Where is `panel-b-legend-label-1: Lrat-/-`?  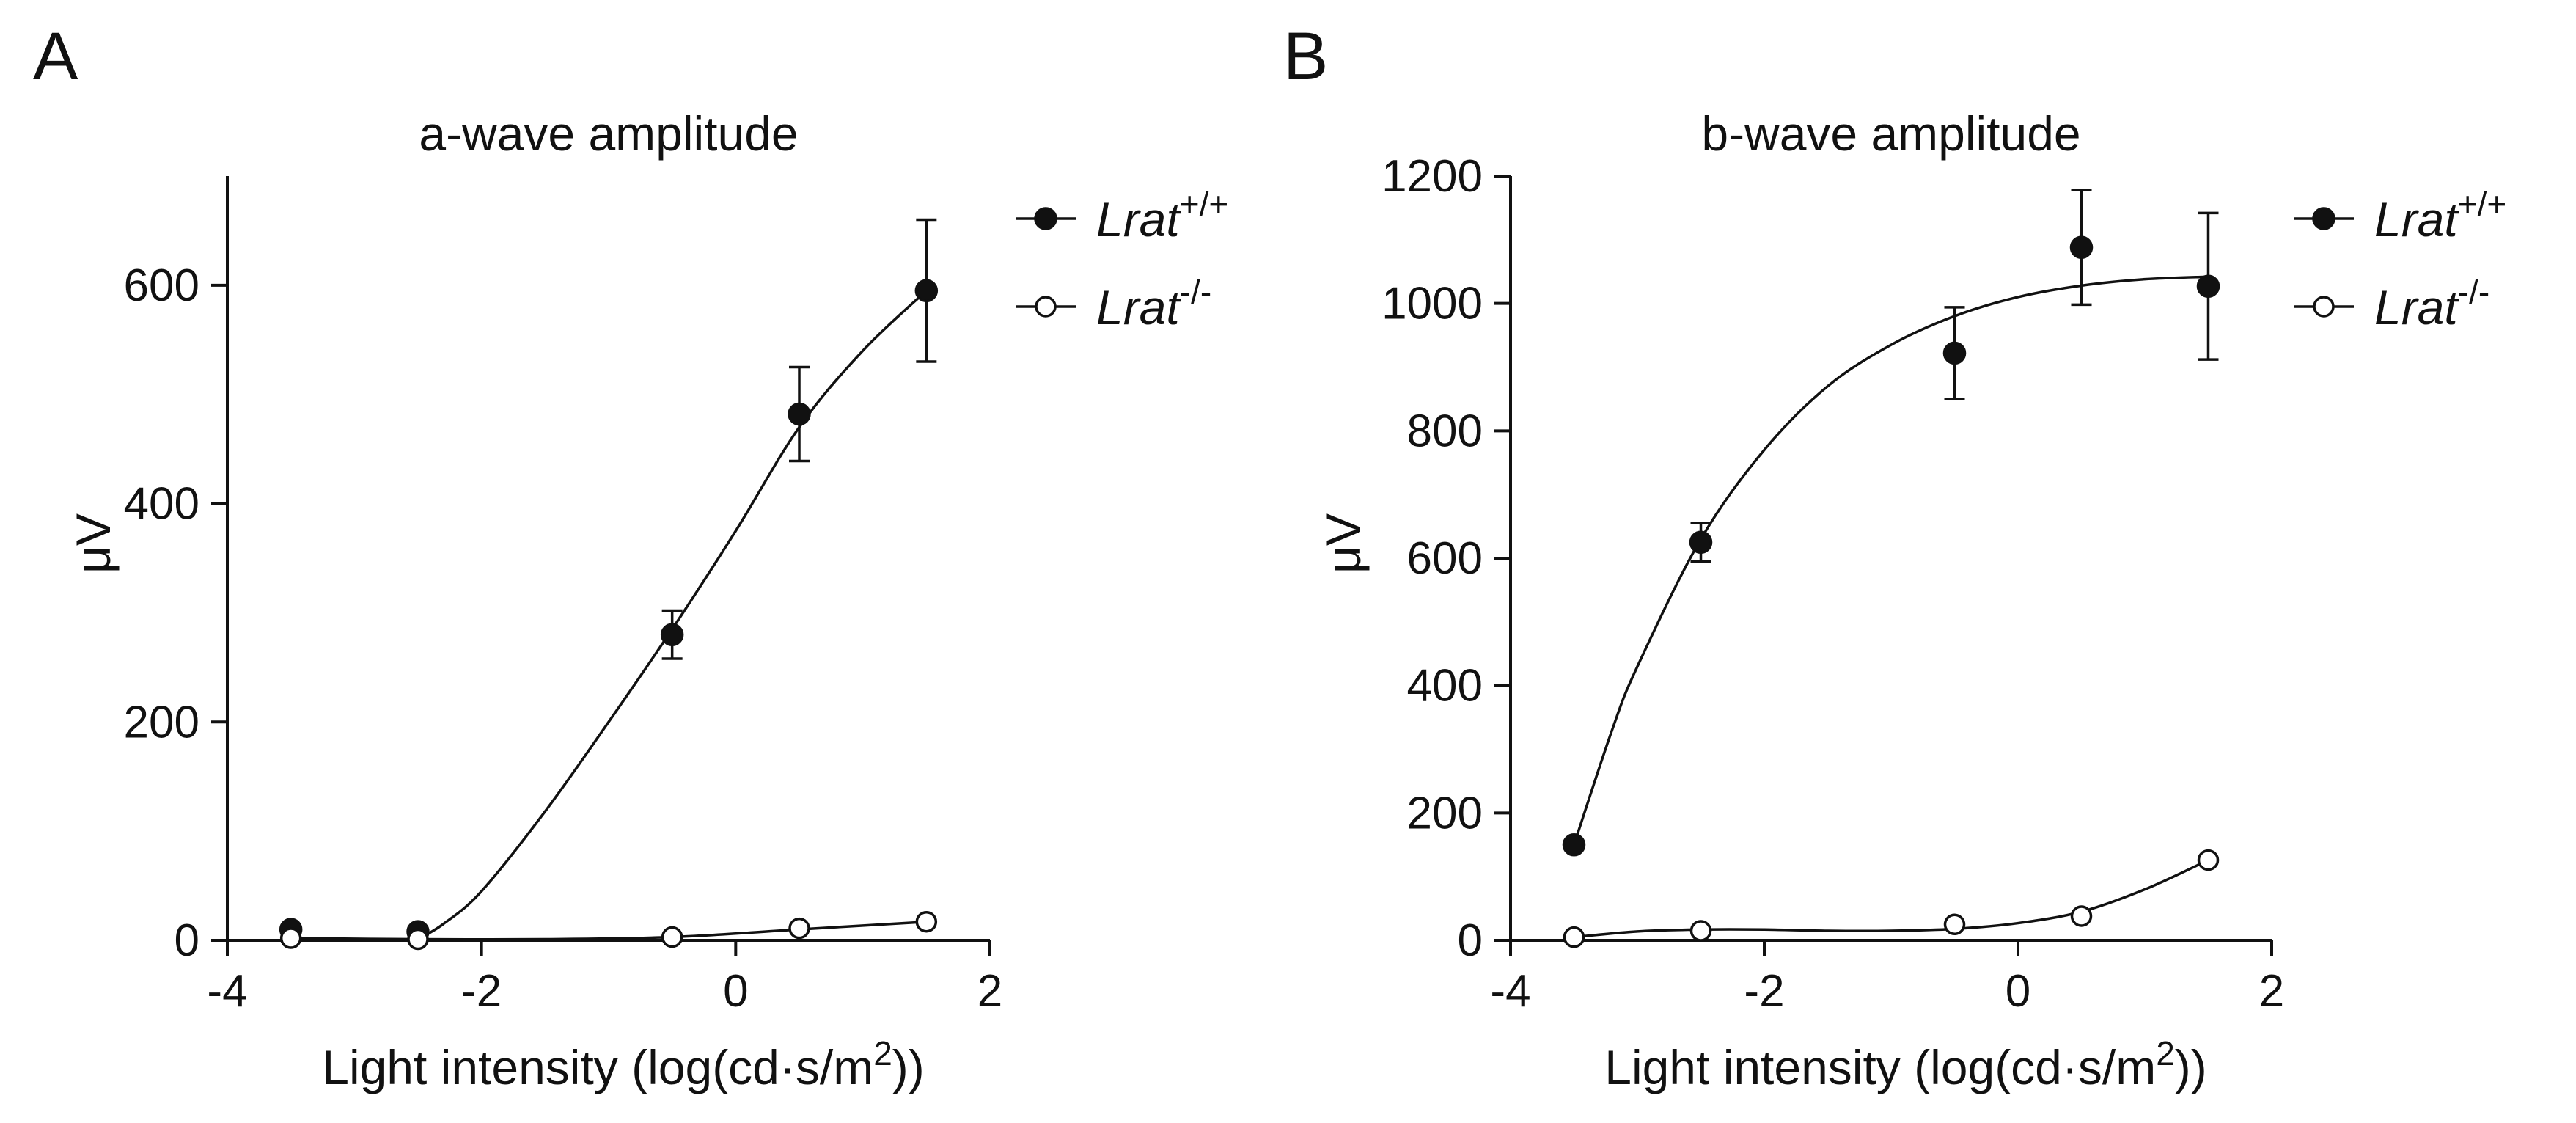 panel-b-legend-label-1: Lrat-/- is located at coordinates (2432, 303).